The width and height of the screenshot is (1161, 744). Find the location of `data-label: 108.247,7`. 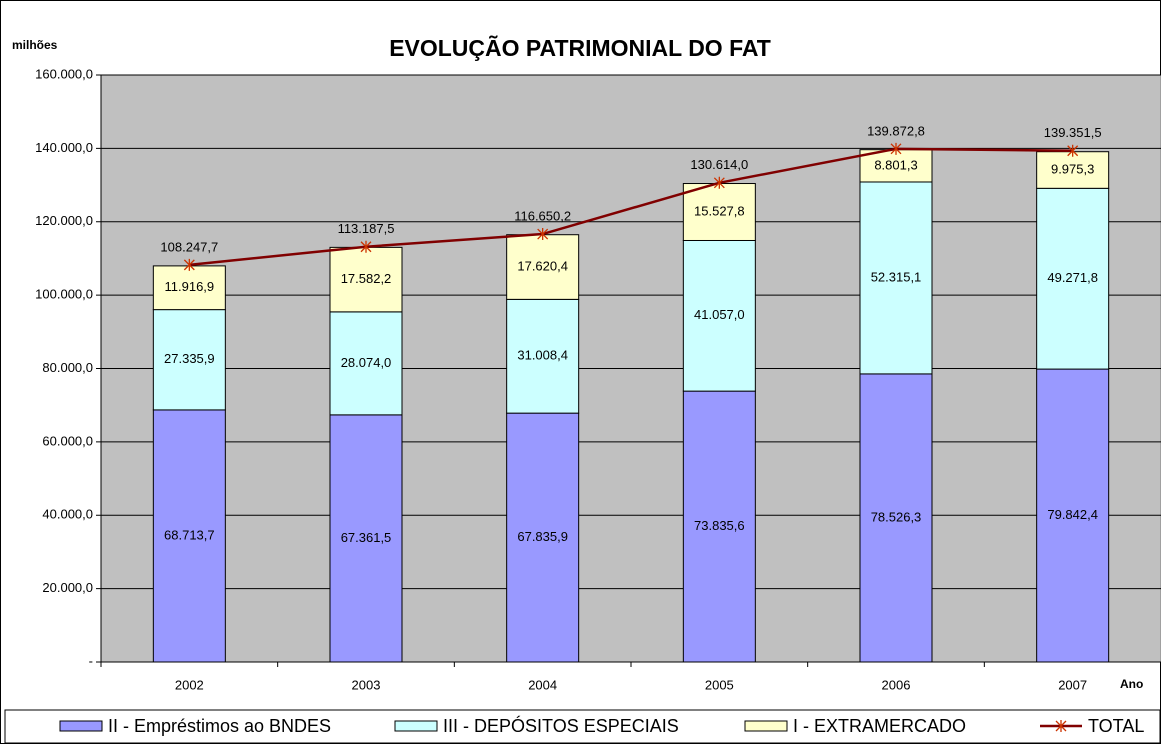

data-label: 108.247,7 is located at coordinates (189, 246).